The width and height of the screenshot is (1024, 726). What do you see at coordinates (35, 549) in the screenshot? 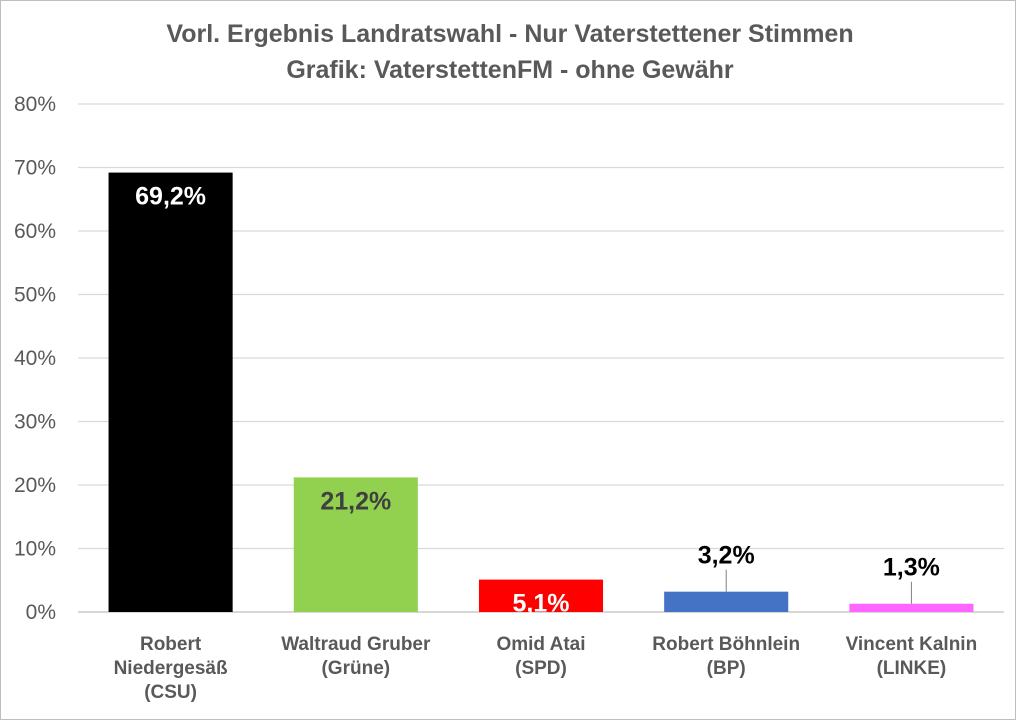
I see `y-tick-label: 10%` at bounding box center [35, 549].